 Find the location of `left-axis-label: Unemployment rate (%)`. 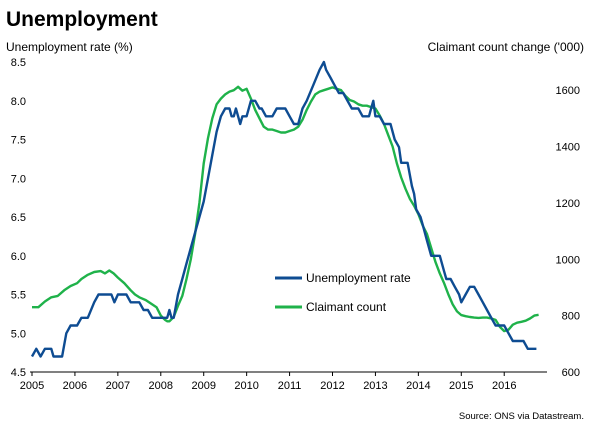

left-axis-label: Unemployment rate (%) is located at coordinates (69, 47).